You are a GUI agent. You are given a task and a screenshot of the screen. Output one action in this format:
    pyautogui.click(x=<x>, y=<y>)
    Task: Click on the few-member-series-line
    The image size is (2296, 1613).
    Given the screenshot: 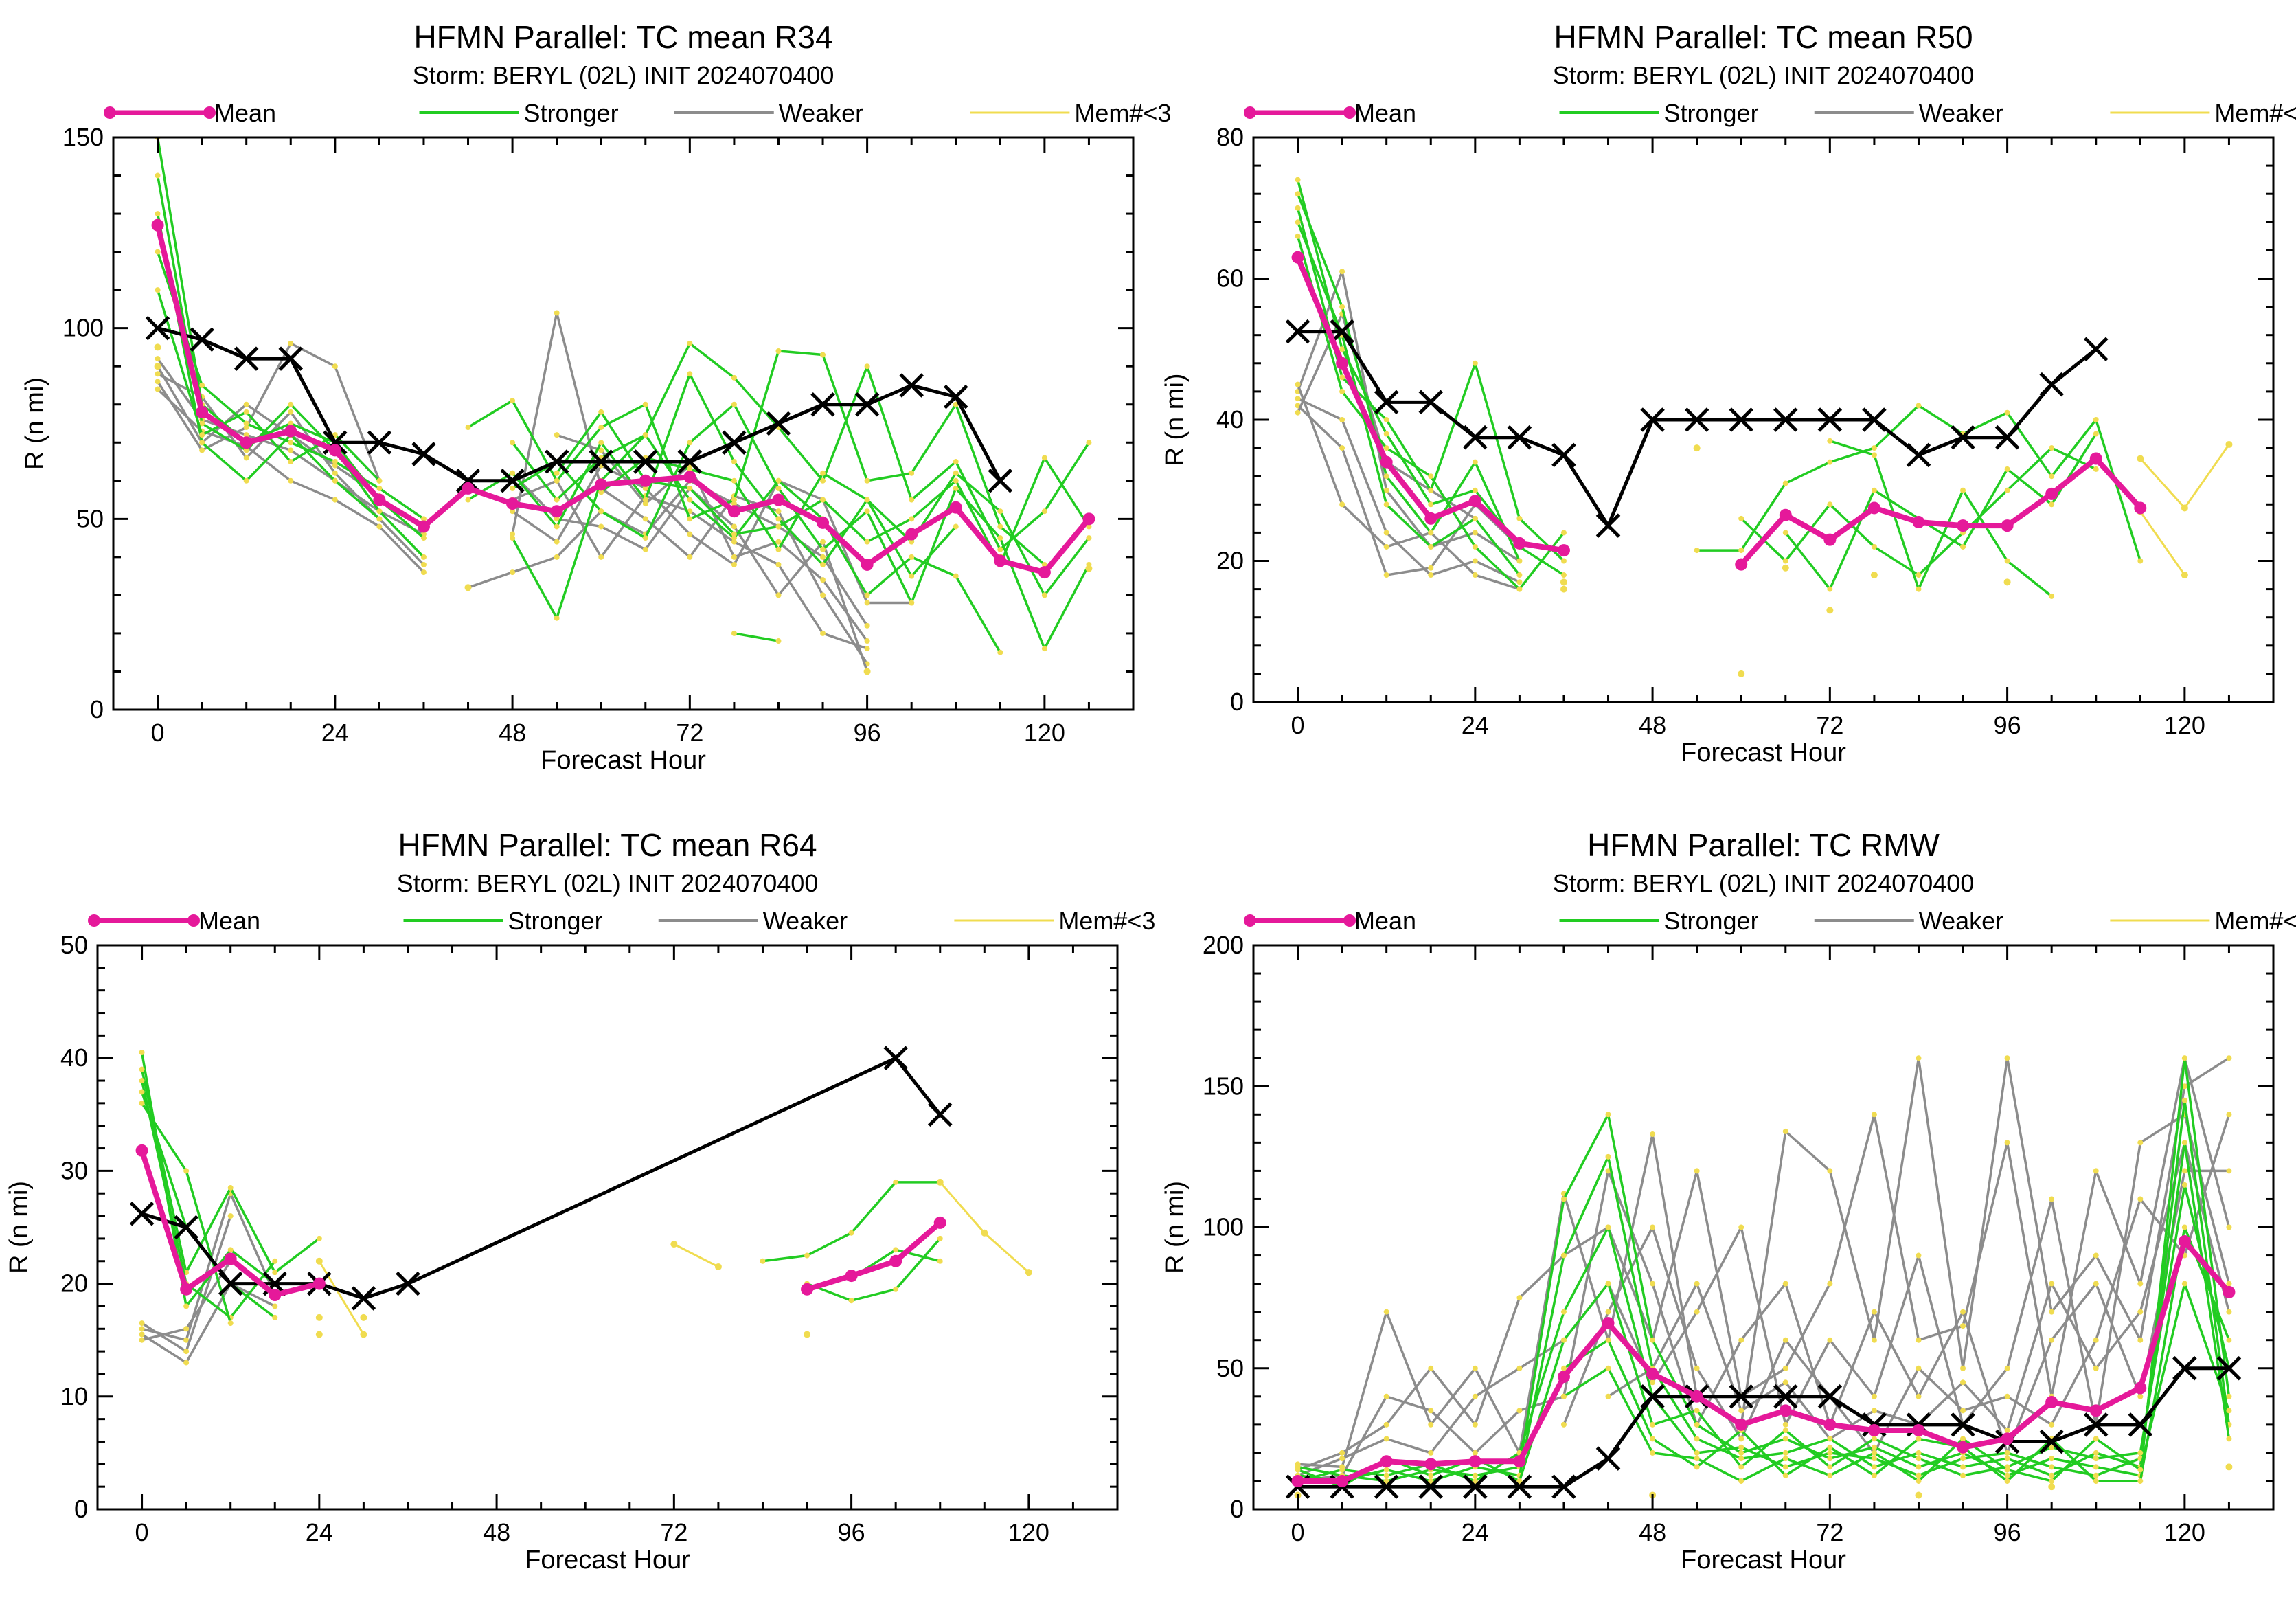 What is the action you would take?
    pyautogui.click(x=2162, y=543)
    